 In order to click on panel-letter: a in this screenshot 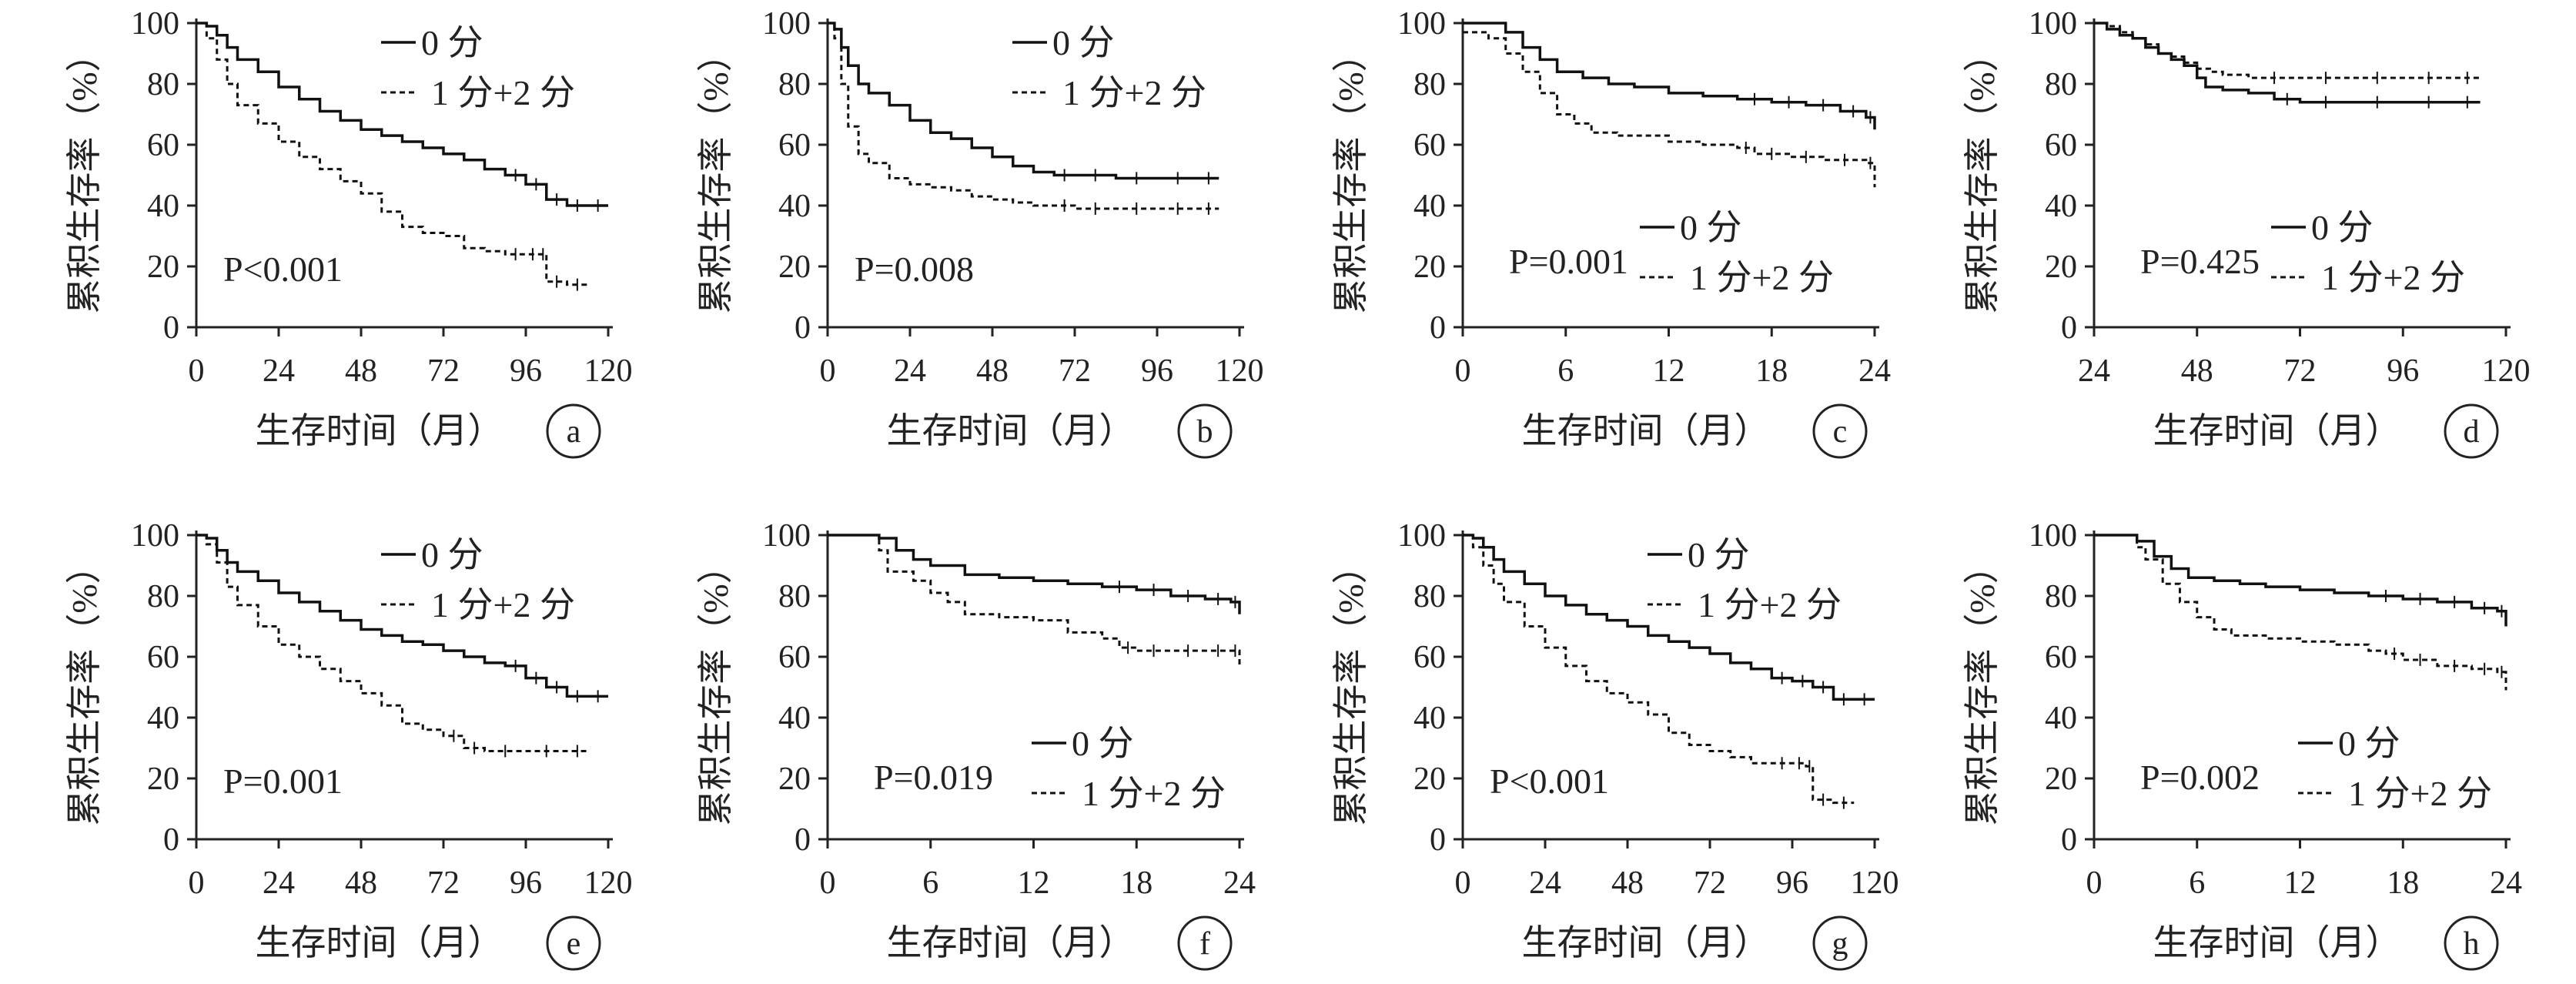, I will do `click(574, 432)`.